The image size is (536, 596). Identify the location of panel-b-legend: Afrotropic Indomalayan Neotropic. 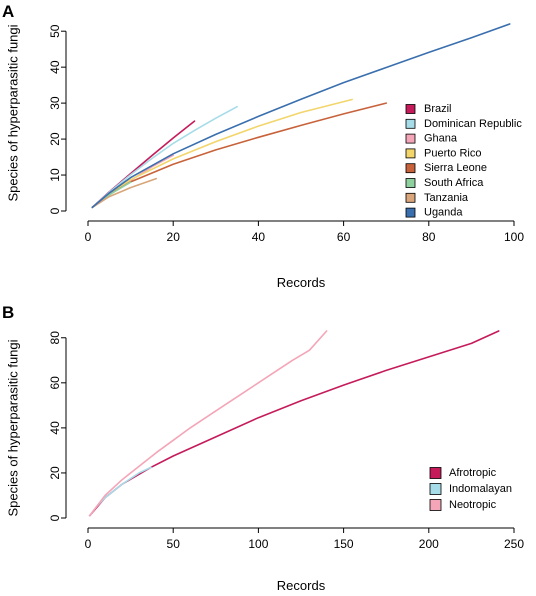
(470, 489).